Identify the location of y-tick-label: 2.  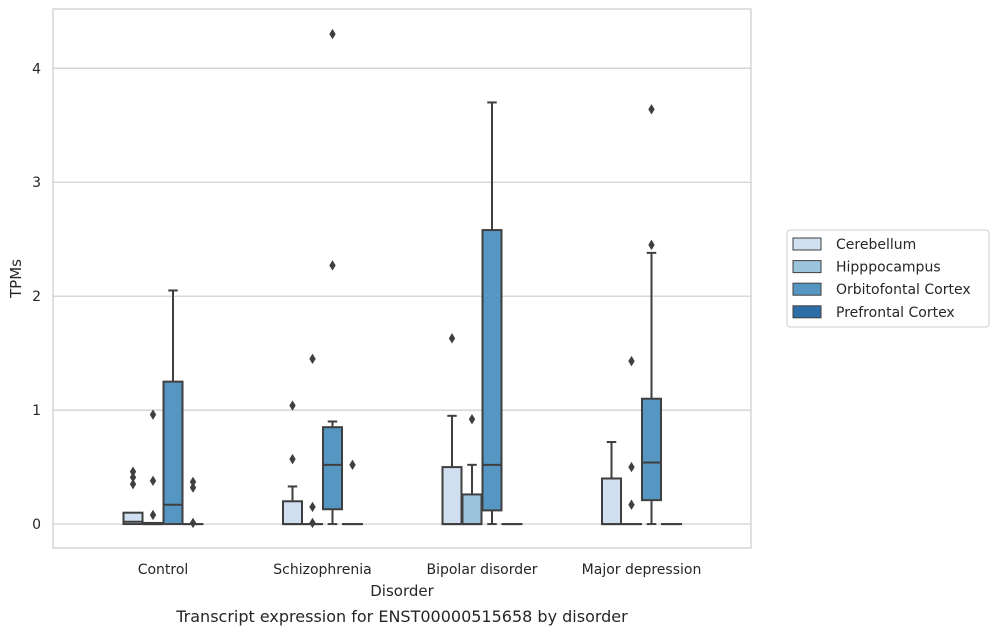
(36, 297).